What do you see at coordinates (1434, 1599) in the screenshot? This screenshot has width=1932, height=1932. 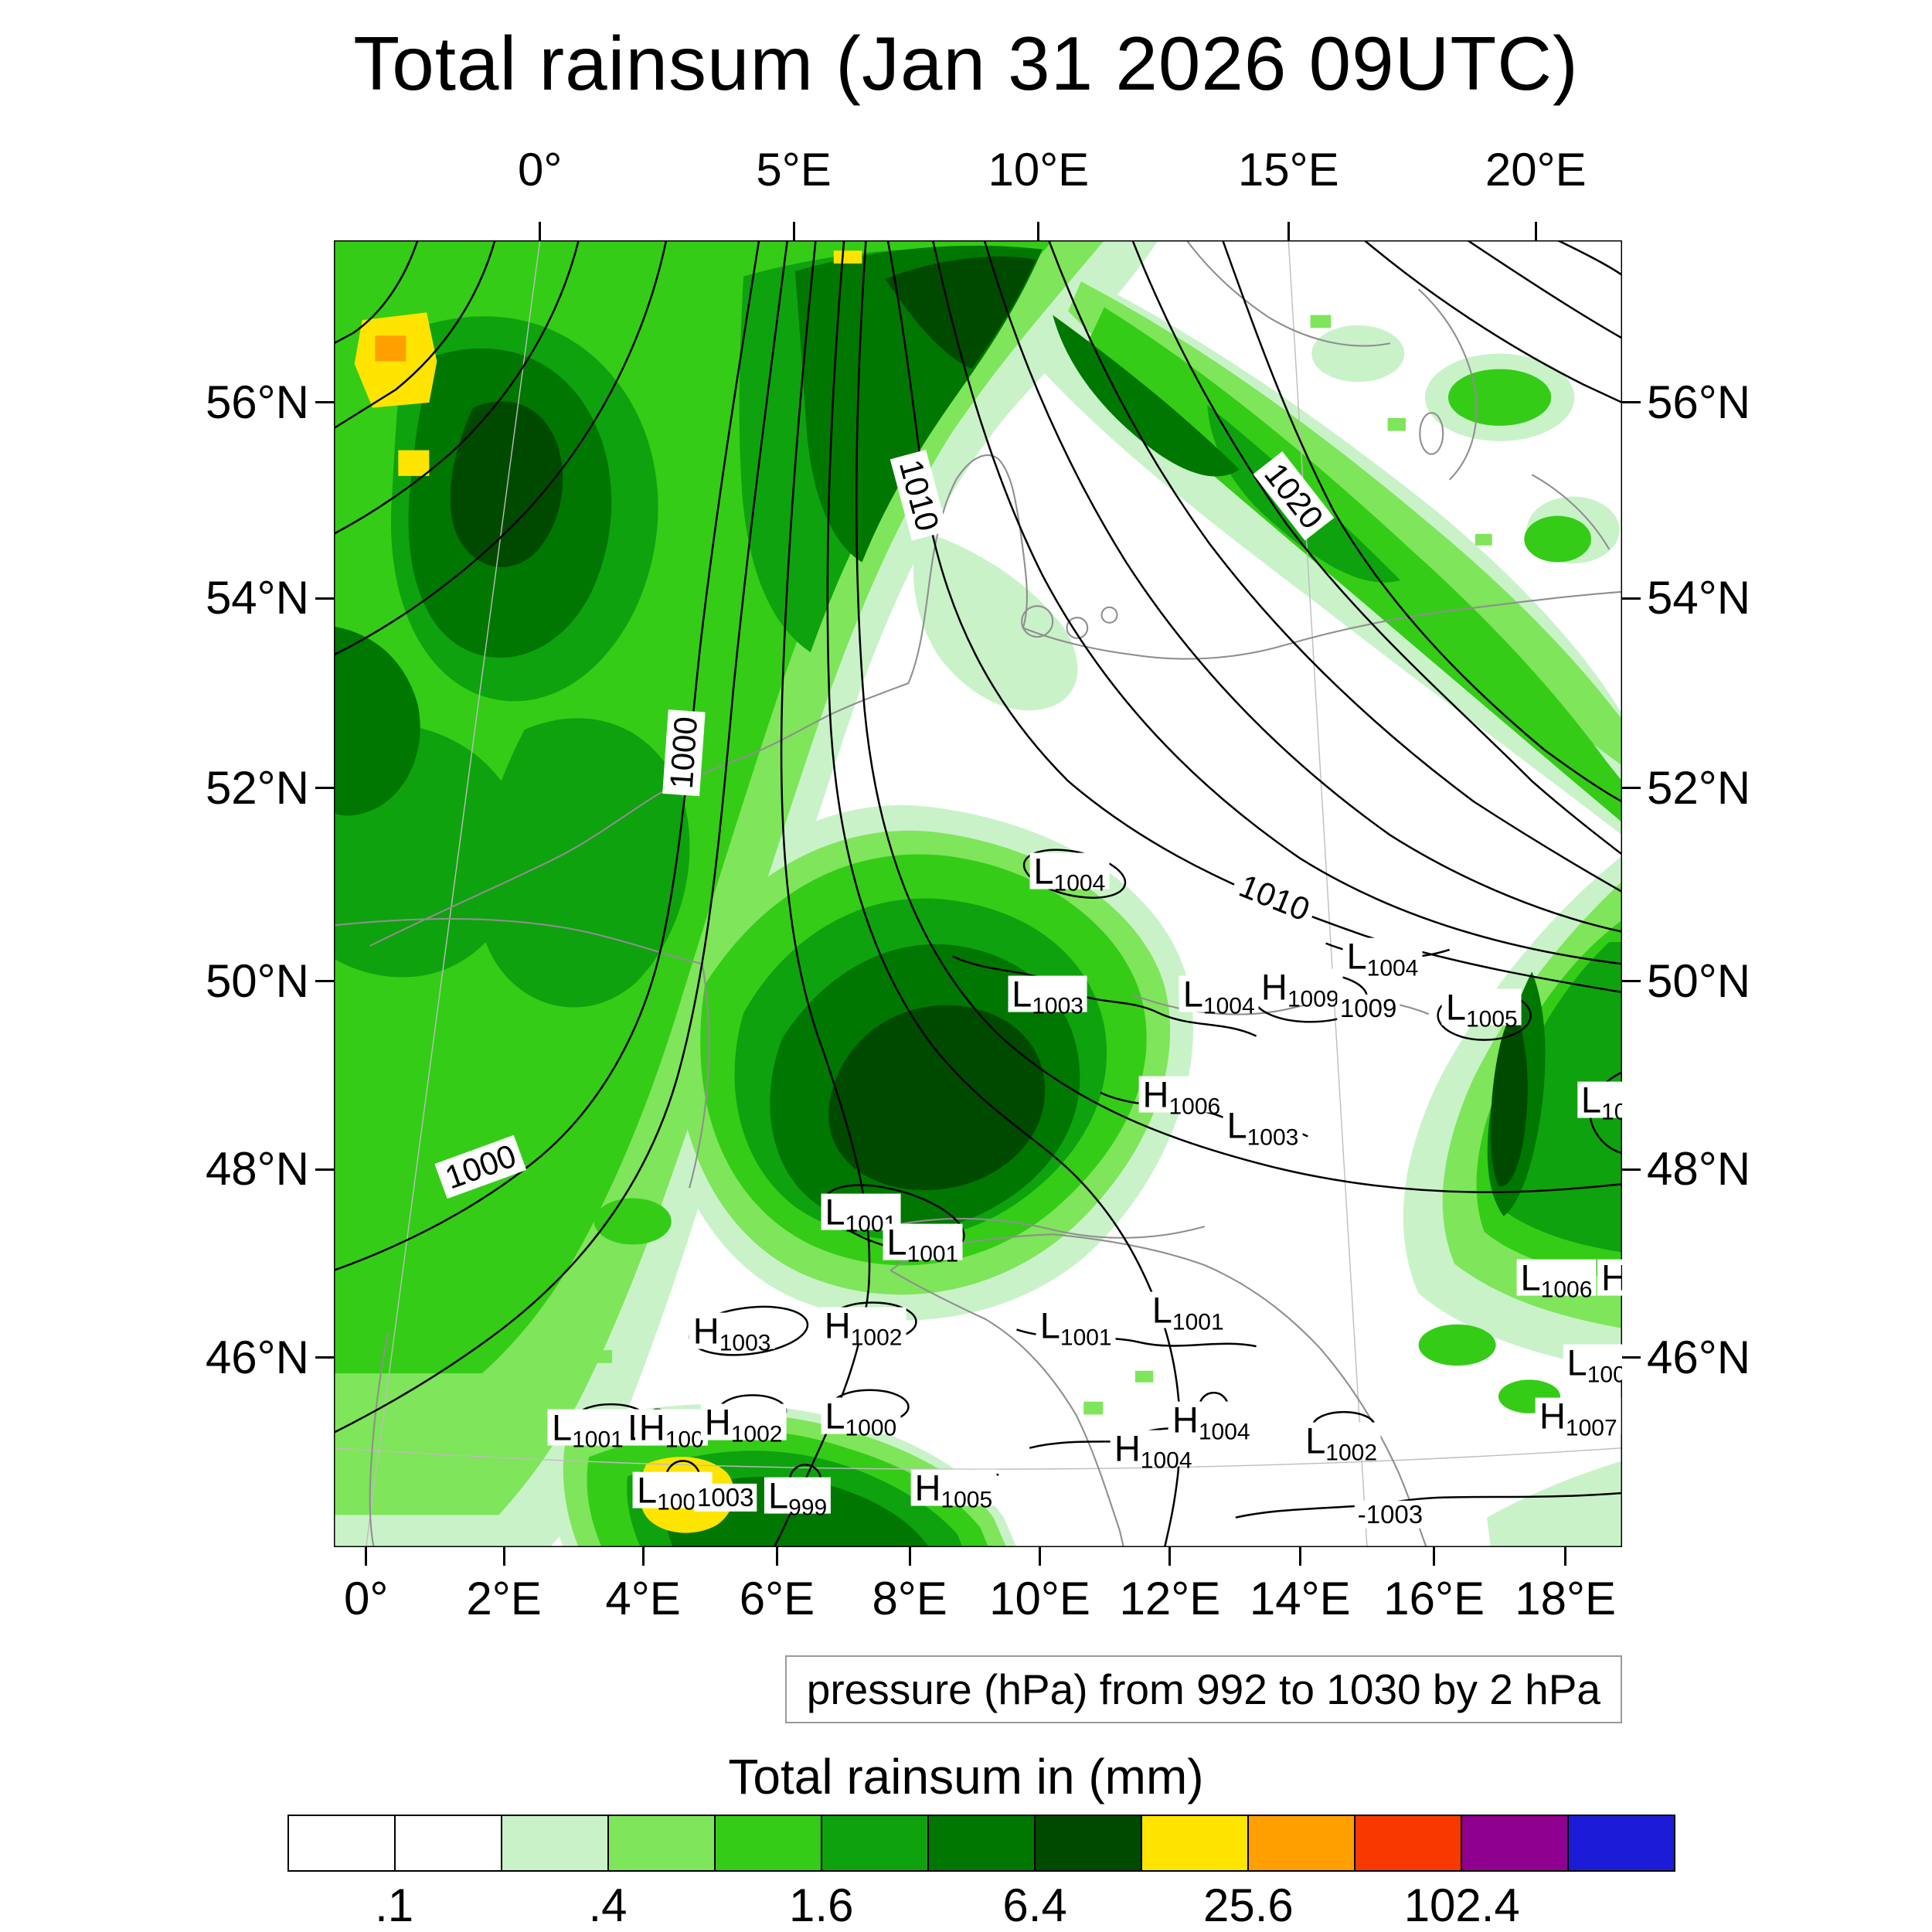 I see `axis-tick-label: 16°E` at bounding box center [1434, 1599].